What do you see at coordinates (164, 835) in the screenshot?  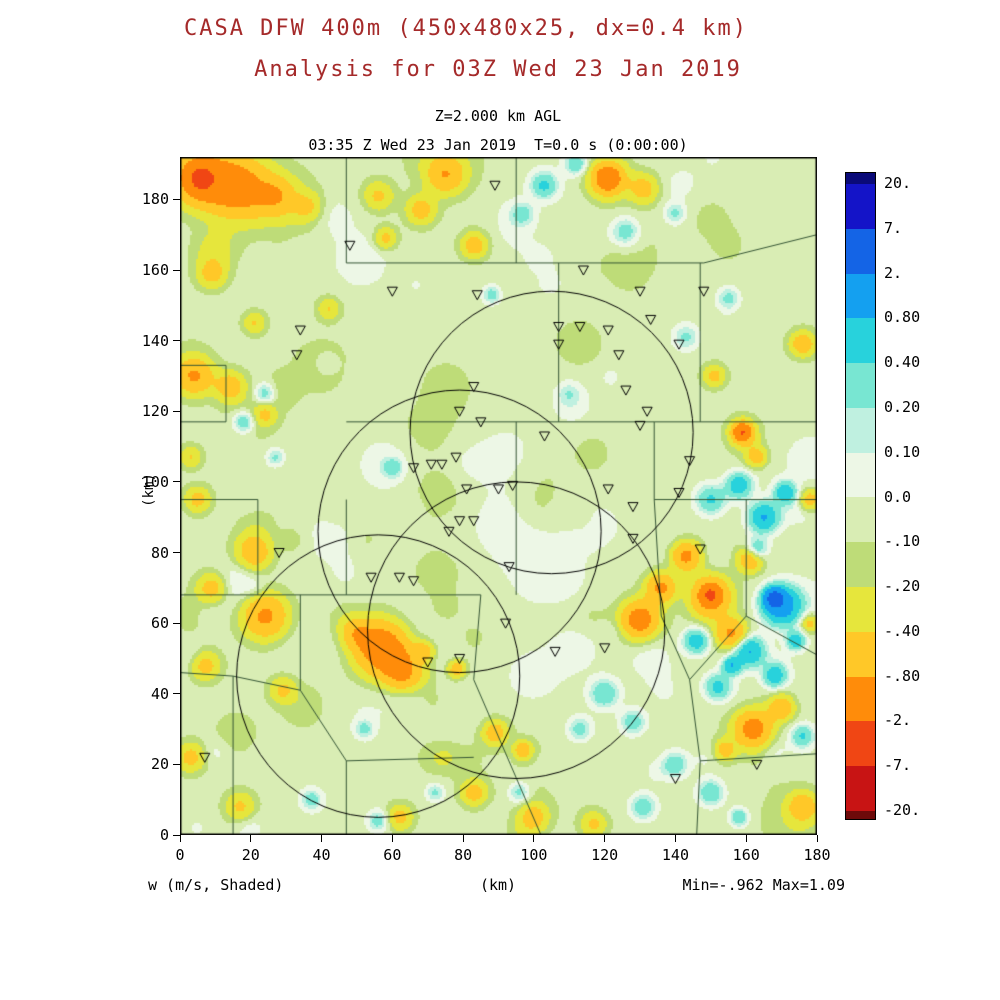 I see `y-tick-label: 0` at bounding box center [164, 835].